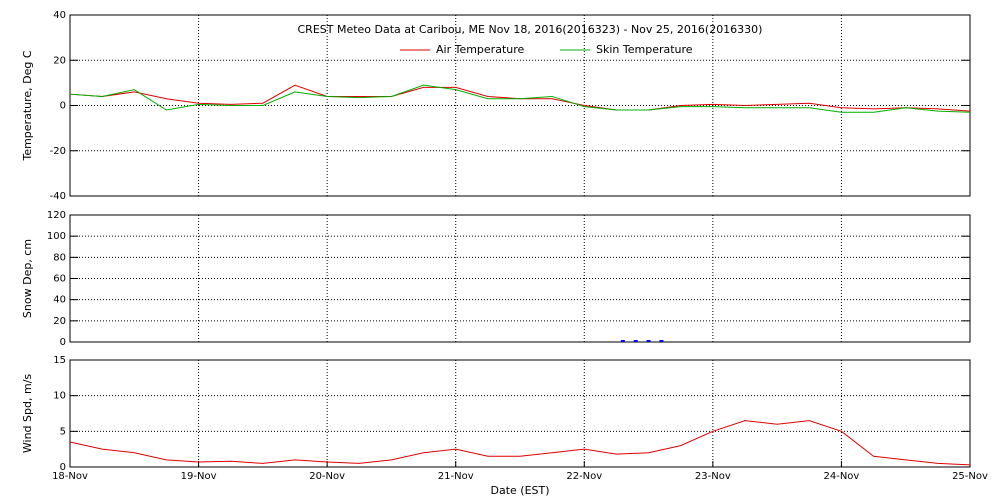 This screenshot has width=1000, height=500. What do you see at coordinates (59, 360) in the screenshot?
I see `y-tick-label: 15` at bounding box center [59, 360].